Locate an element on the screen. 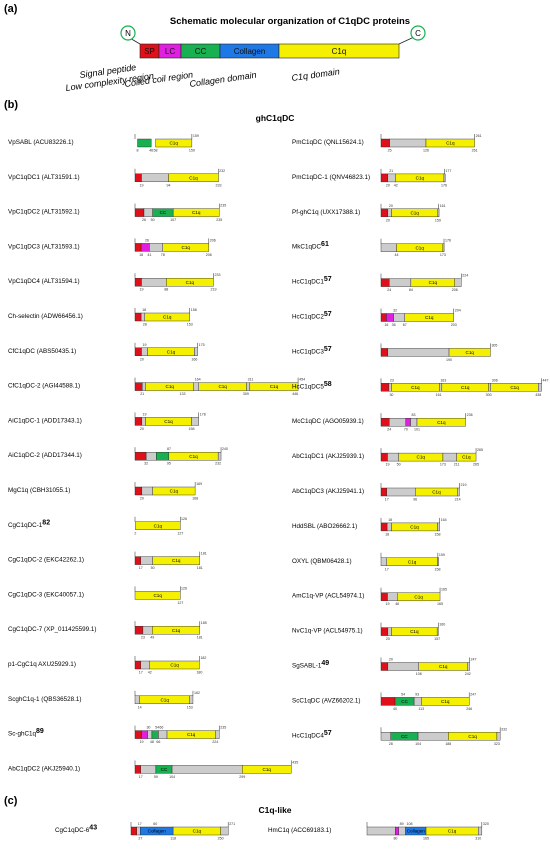 This screenshot has width=550, height=852. n-terminus is located at coordinates (128, 33).